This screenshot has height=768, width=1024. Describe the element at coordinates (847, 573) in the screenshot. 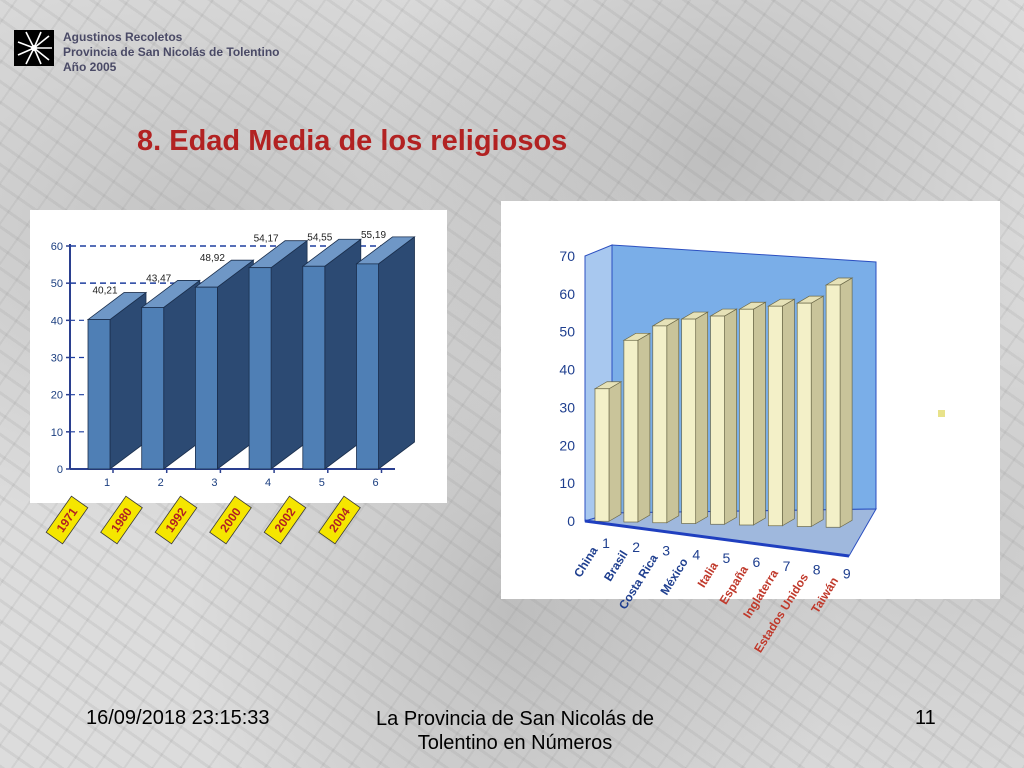

I see `x-tick-label: 9` at that location.